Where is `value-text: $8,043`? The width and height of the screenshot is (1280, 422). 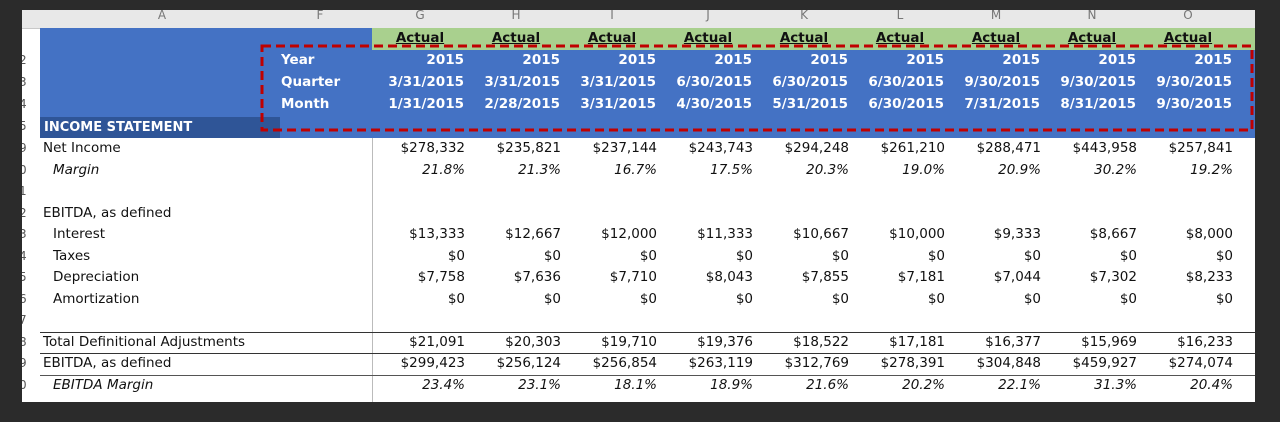
value-text: $8,043 is located at coordinates (729, 277).